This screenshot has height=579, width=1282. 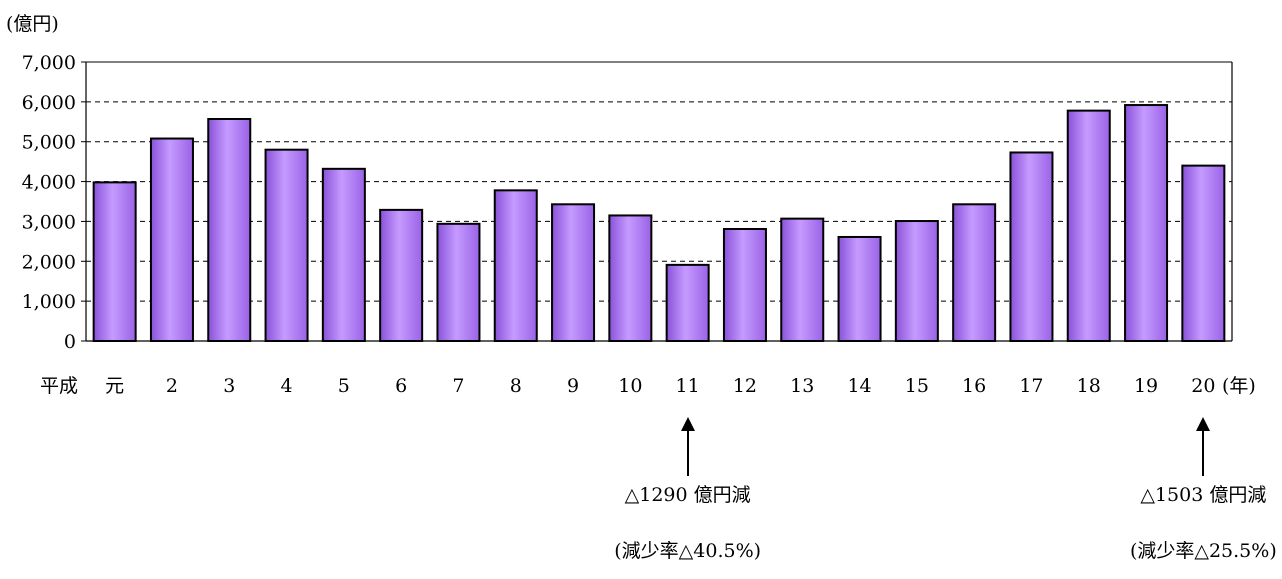 I want to click on era-label: 平成, so click(x=59, y=386).